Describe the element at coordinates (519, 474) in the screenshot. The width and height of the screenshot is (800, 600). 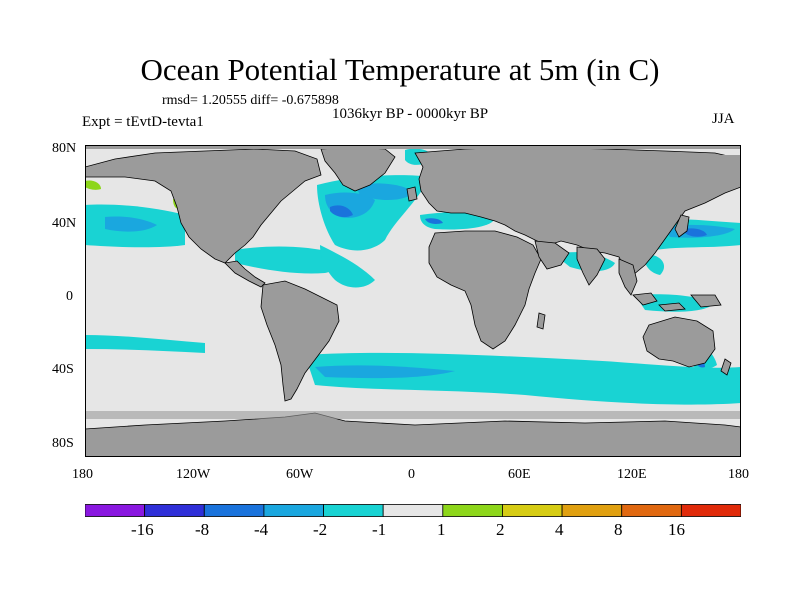
I see `lon-label-60e: 60E` at that location.